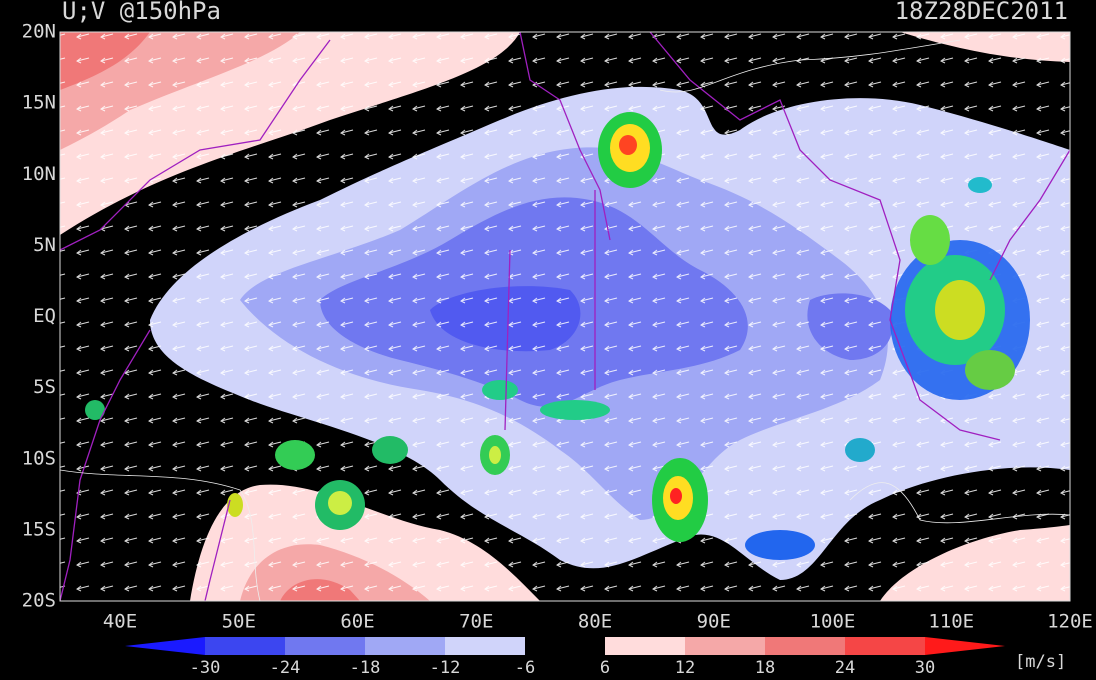 This screenshot has width=1096, height=680. I want to click on longitude-label: 50E, so click(239, 622).